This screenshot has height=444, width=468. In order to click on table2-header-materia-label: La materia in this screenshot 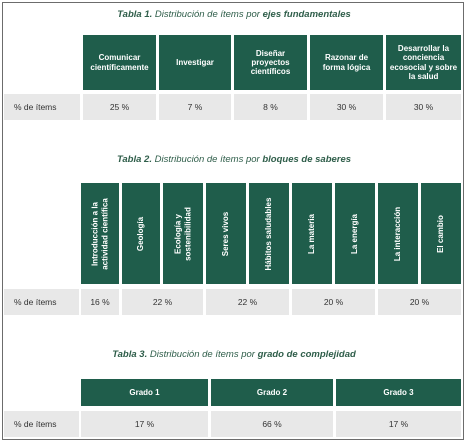, I will do `click(312, 233)`.